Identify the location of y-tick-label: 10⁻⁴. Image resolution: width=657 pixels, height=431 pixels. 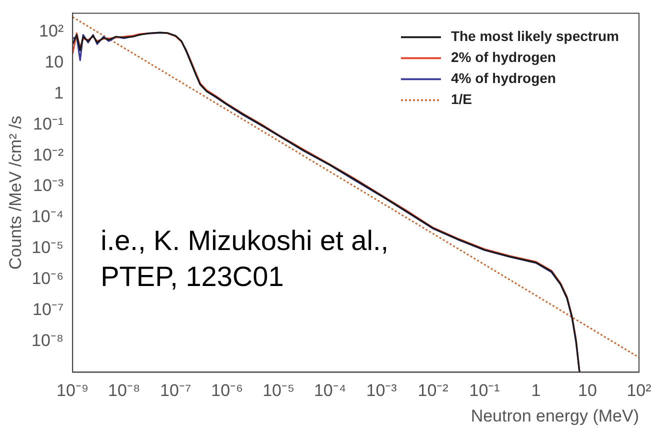
(47, 216).